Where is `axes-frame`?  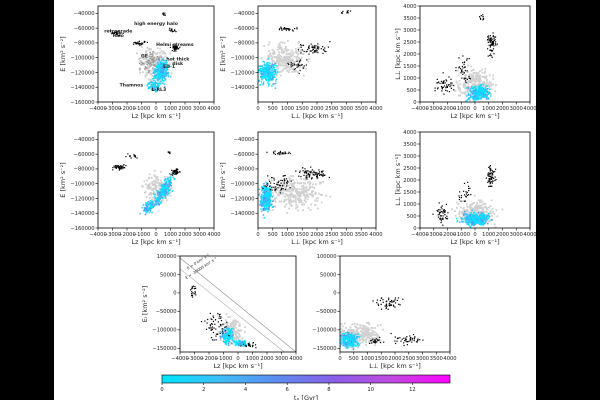 axes-frame is located at coordinates (156, 180).